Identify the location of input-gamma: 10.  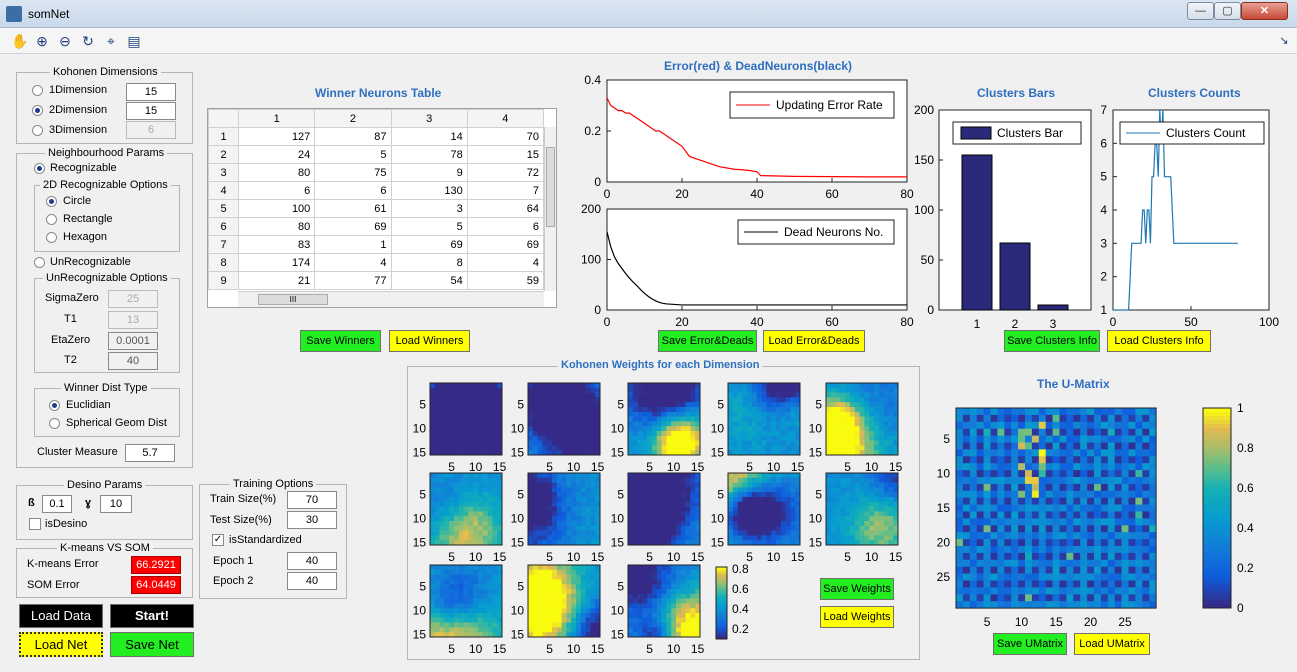
(116, 504).